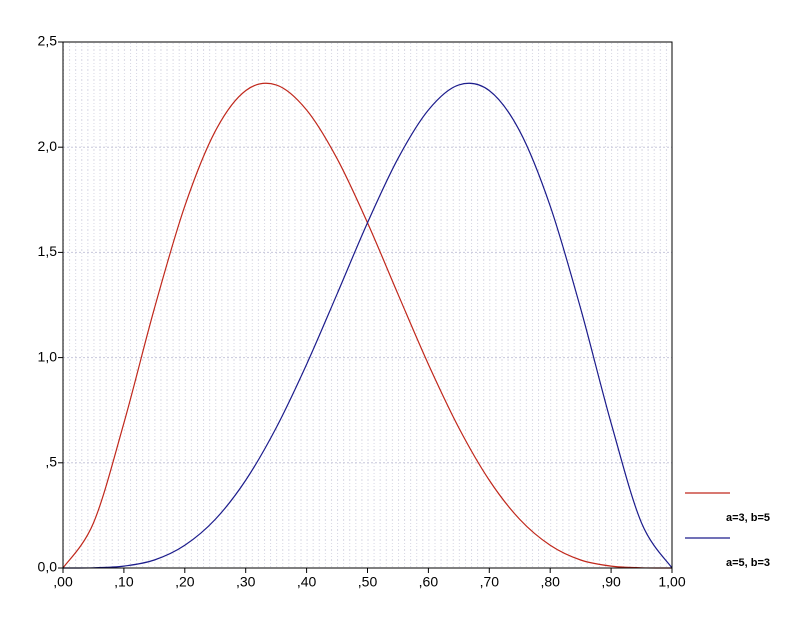 The height and width of the screenshot is (630, 808). What do you see at coordinates (51, 462) in the screenshot?
I see `y-tick-label: ,5` at bounding box center [51, 462].